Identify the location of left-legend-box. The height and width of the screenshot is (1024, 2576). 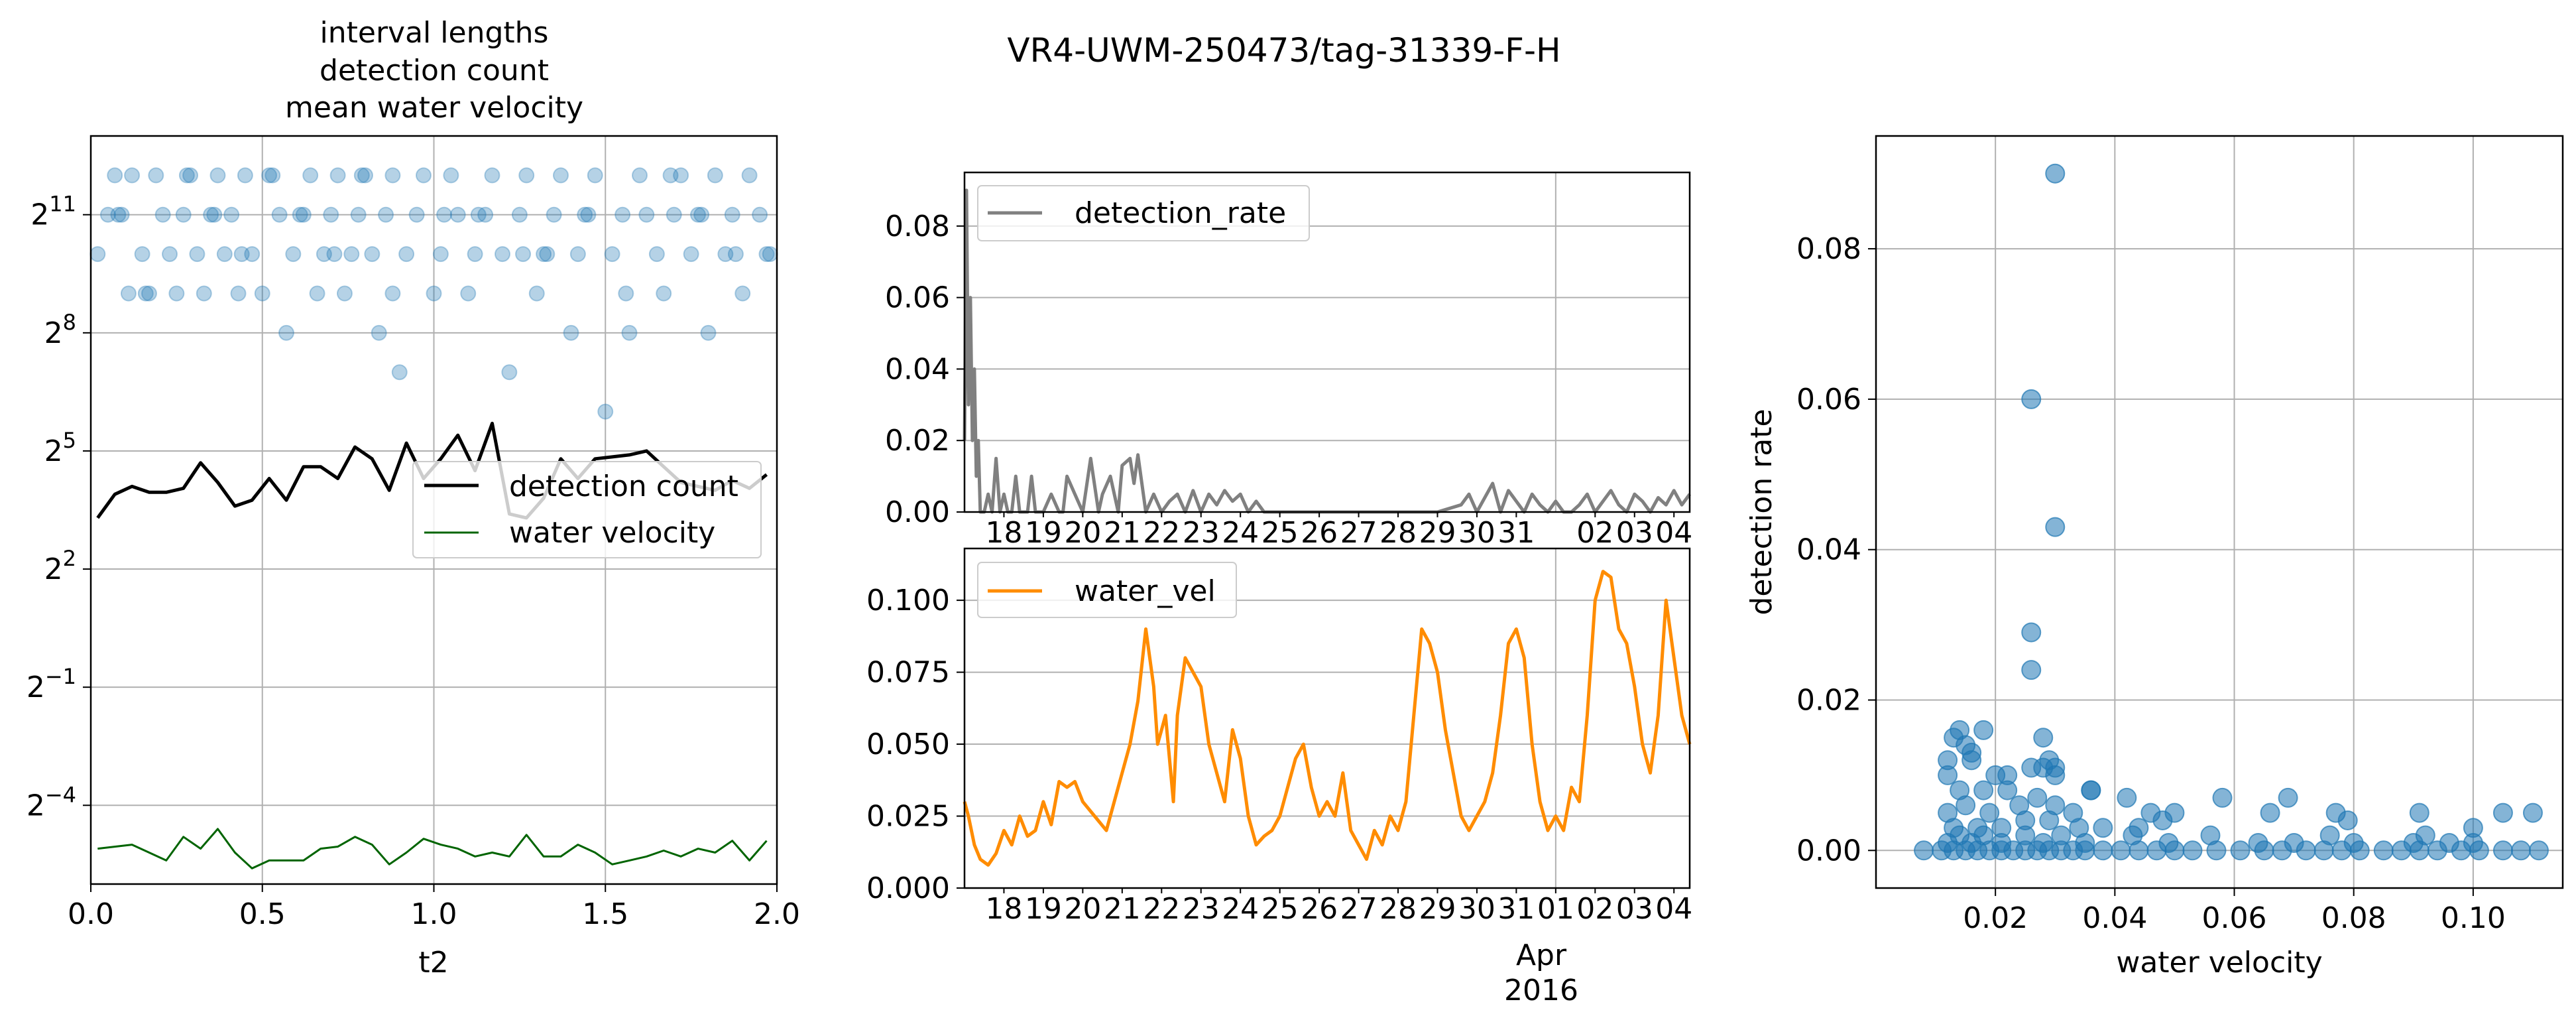
(587, 509).